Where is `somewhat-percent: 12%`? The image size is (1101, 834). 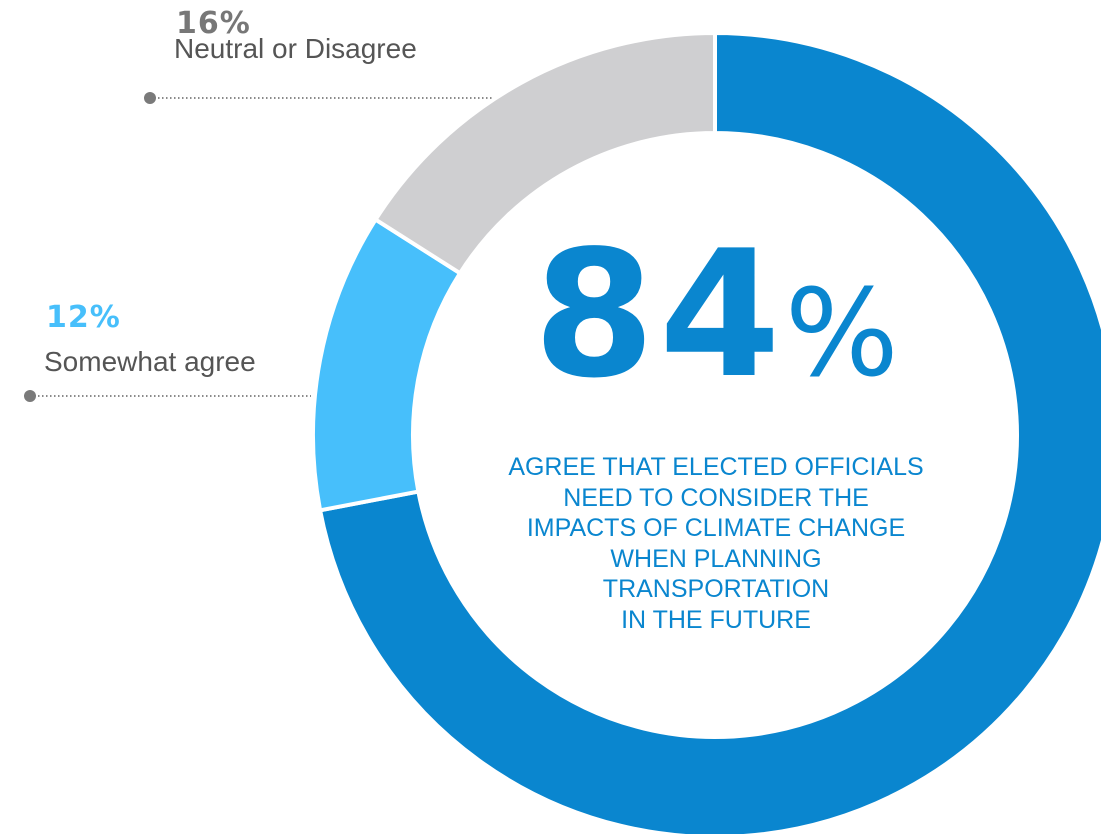 somewhat-percent: 12% is located at coordinates (83, 317).